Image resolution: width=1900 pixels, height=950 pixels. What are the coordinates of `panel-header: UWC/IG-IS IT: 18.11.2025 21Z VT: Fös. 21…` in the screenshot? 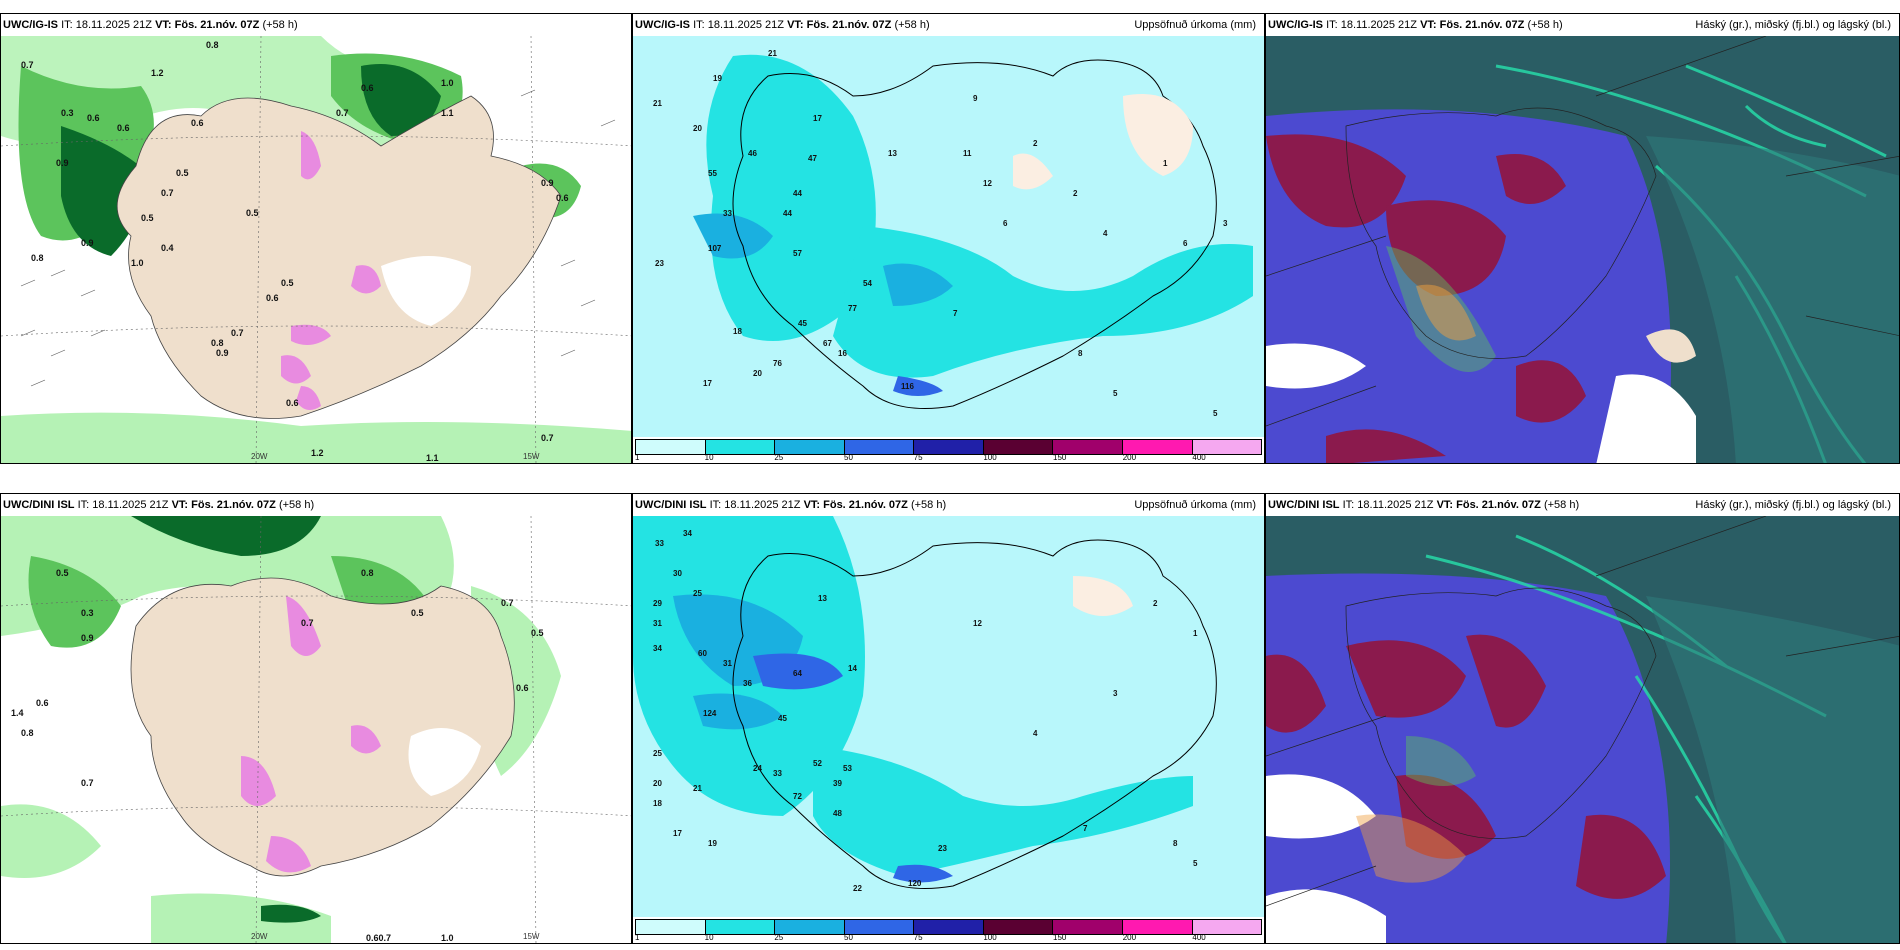 It's located at (1582, 25).